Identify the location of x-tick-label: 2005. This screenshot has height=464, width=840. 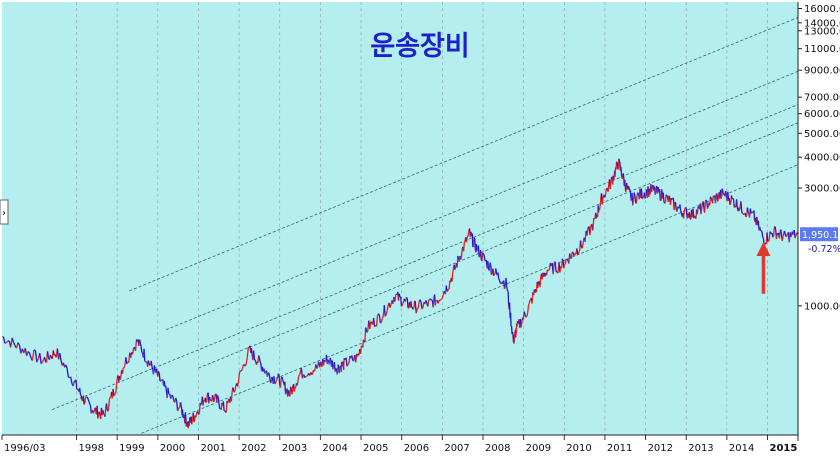
(375, 448).